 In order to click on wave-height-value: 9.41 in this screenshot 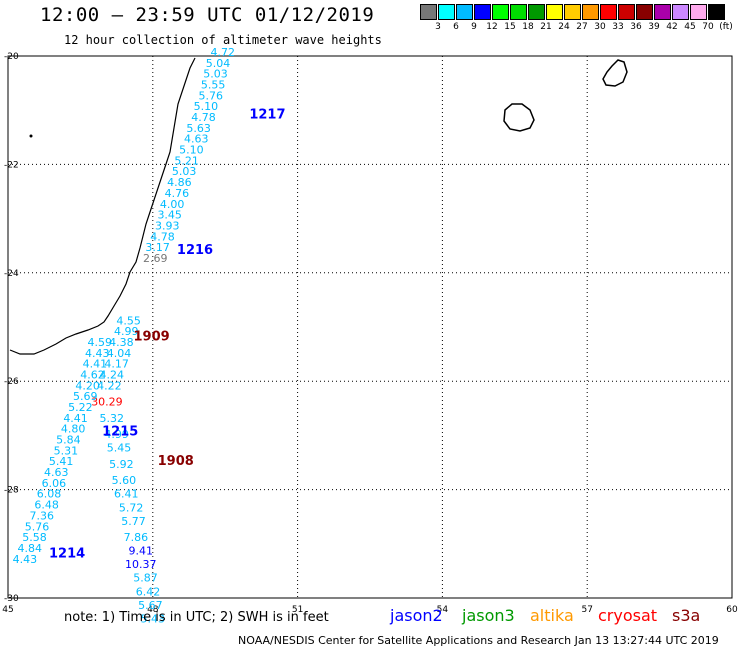, I will do `click(140, 551)`.